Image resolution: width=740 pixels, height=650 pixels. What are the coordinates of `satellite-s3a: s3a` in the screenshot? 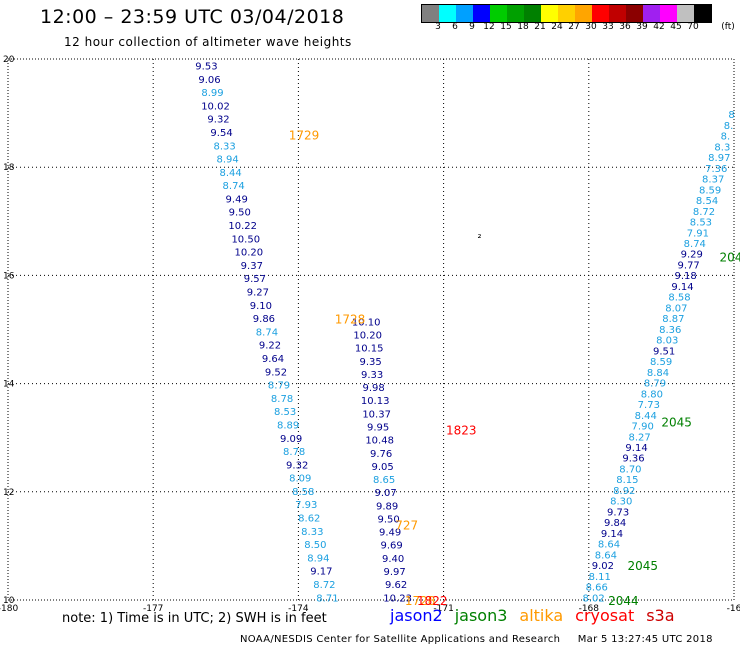 It's located at (660, 615).